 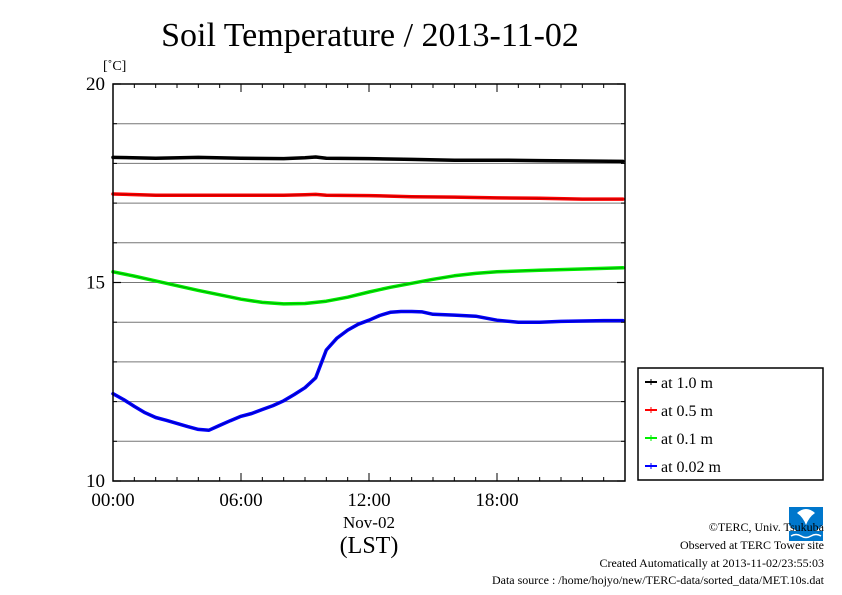 I want to click on x-tick-label: 00:00, so click(x=112, y=500).